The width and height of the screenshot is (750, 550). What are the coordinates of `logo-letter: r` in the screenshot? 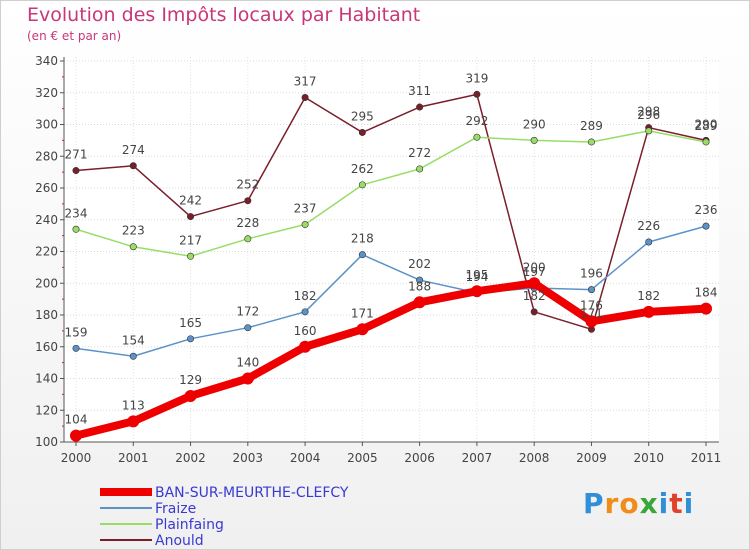 It's located at (612, 503).